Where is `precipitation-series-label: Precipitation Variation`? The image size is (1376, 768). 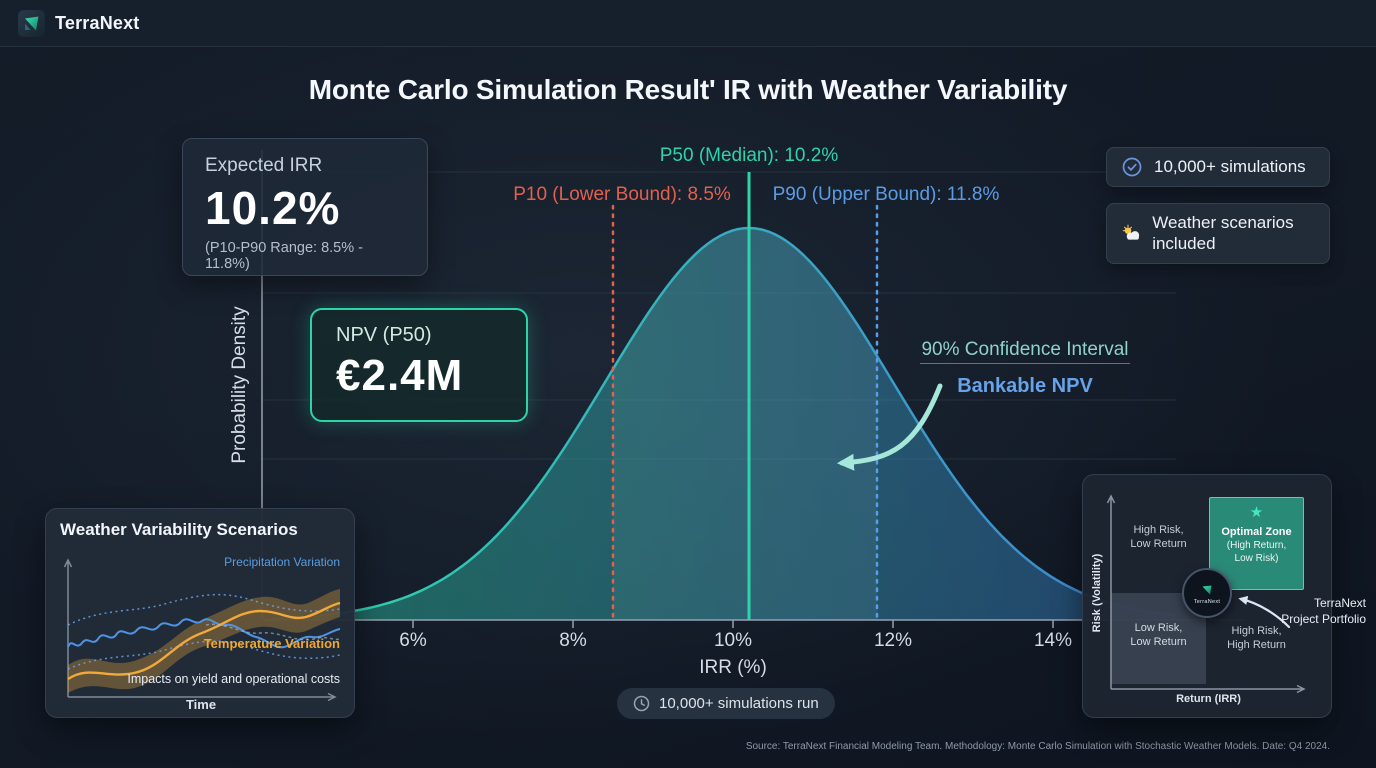
precipitation-series-label: Precipitation Variation is located at coordinates (282, 562).